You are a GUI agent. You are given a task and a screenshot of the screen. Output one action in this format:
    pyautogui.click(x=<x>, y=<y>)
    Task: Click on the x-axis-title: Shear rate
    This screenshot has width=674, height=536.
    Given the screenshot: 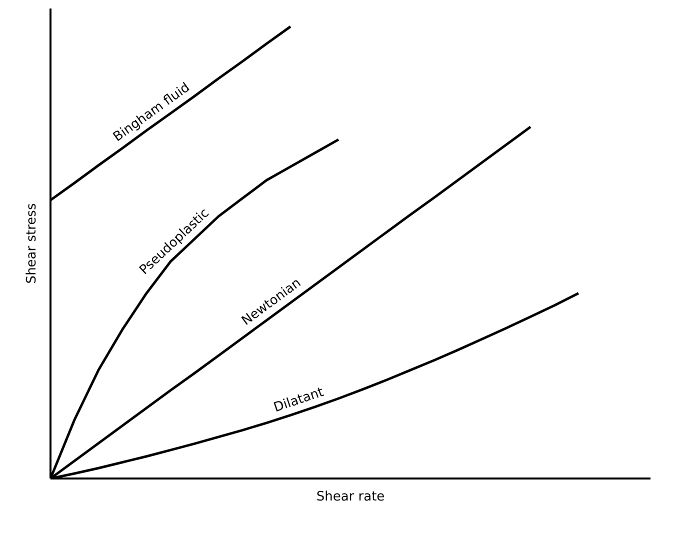 What is the action you would take?
    pyautogui.click(x=350, y=497)
    